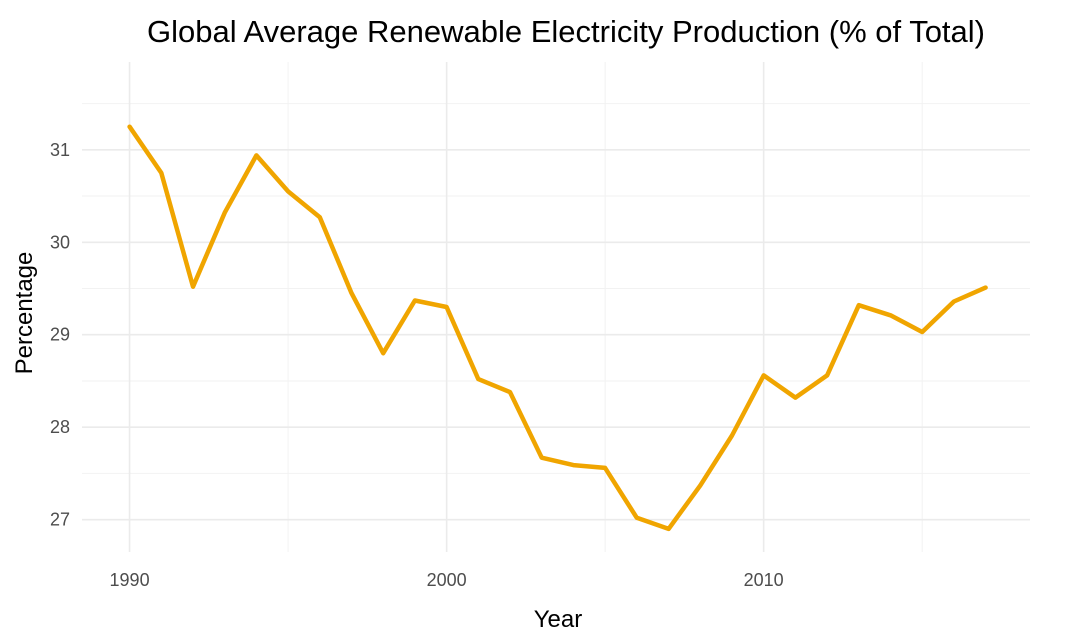  I want to click on y-tick-label: 29, so click(60, 335).